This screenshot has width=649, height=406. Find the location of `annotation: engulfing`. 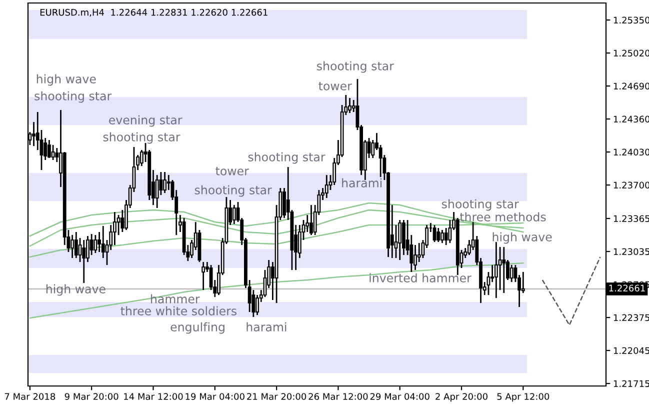

annotation: engulfing is located at coordinates (197, 328).